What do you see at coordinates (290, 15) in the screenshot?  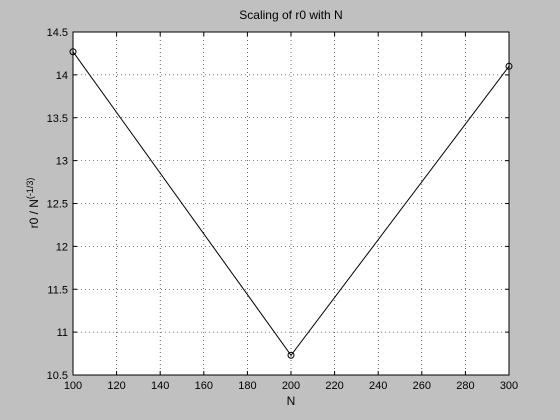 I see `chart-title: Scaling of r0 with N` at bounding box center [290, 15].